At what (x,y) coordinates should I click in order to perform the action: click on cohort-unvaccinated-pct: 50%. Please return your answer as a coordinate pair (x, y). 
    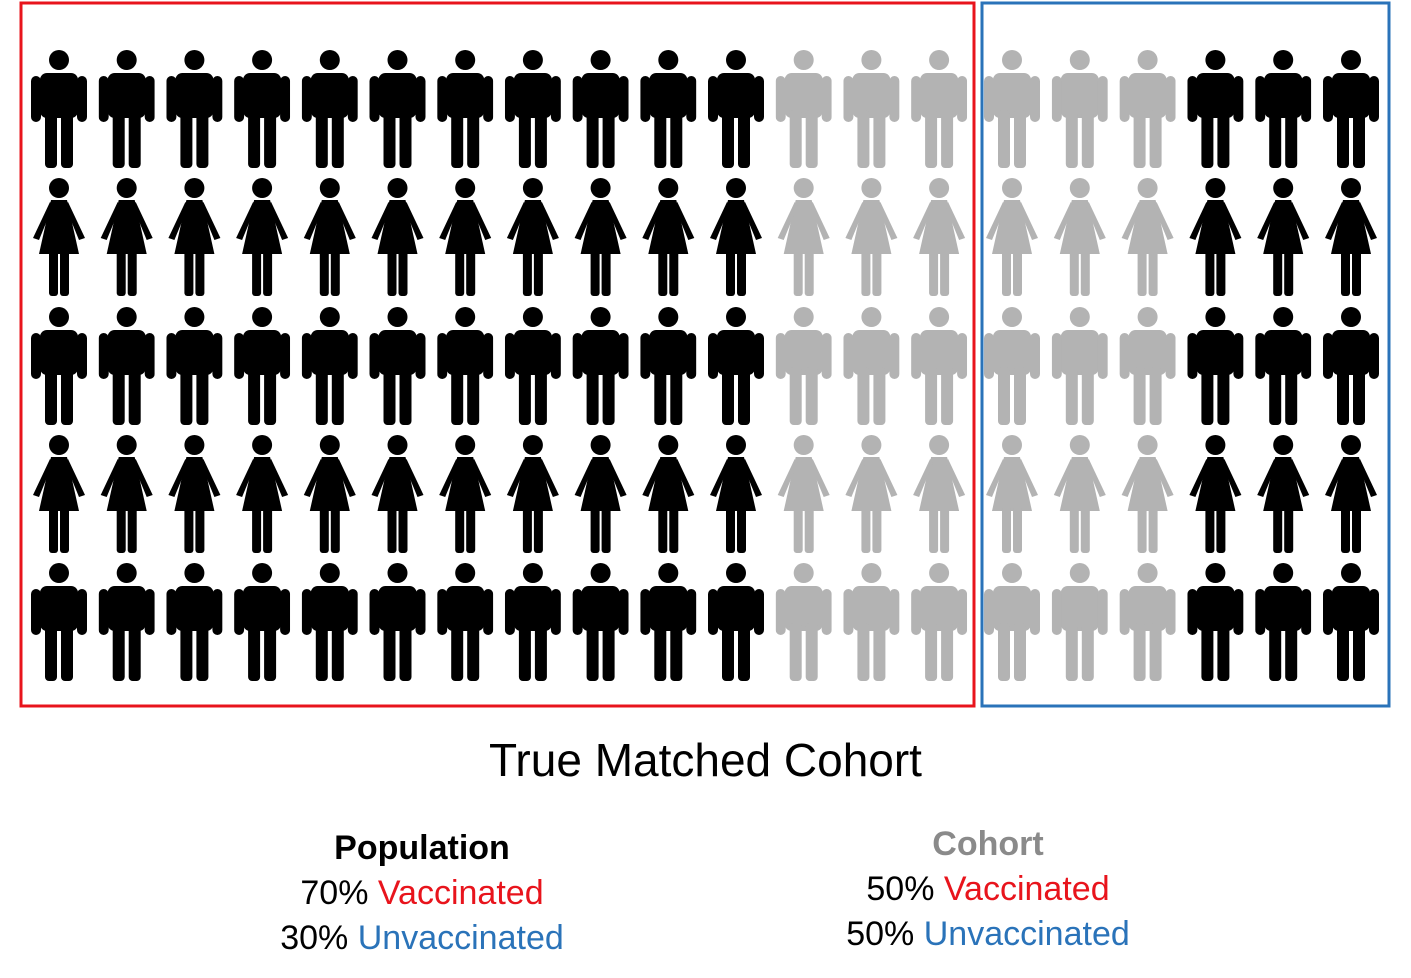
    Looking at the image, I should click on (880, 934).